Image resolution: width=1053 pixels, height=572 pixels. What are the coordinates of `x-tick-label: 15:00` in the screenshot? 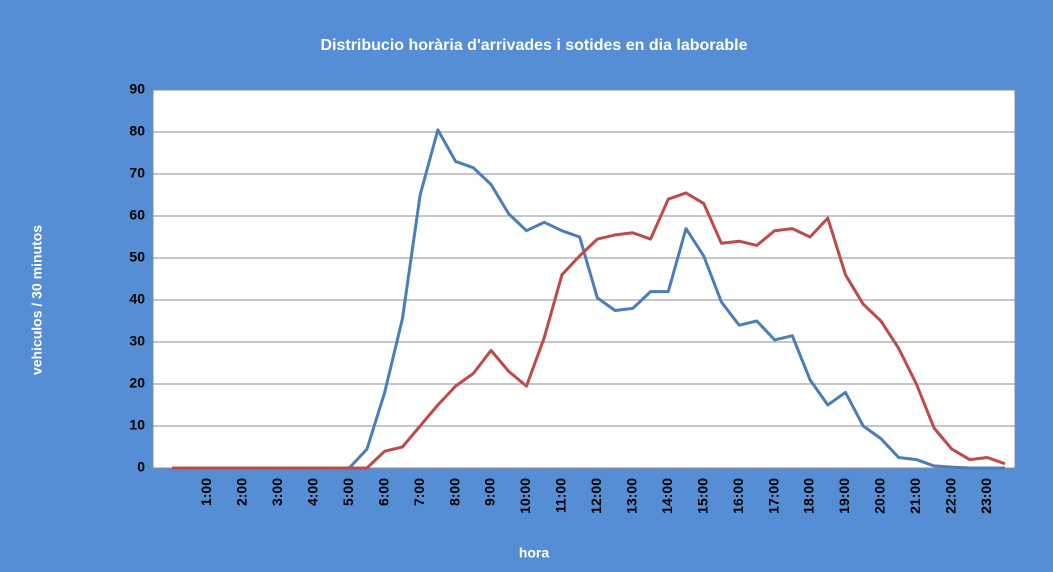 It's located at (702, 496).